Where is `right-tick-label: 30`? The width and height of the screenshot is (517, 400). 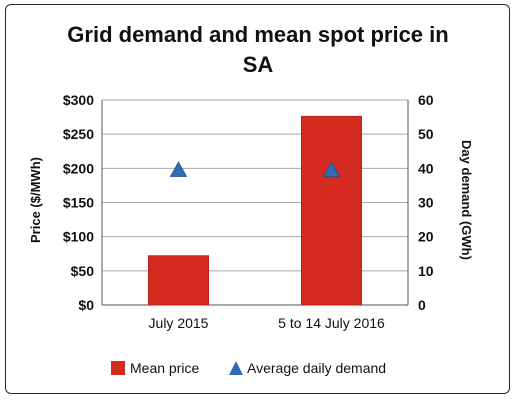 right-tick-label: 30 is located at coordinates (426, 203).